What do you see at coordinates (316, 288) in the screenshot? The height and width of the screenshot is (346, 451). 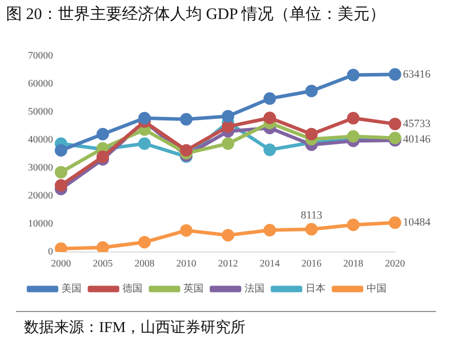 I see `legend-label: 日本` at bounding box center [316, 288].